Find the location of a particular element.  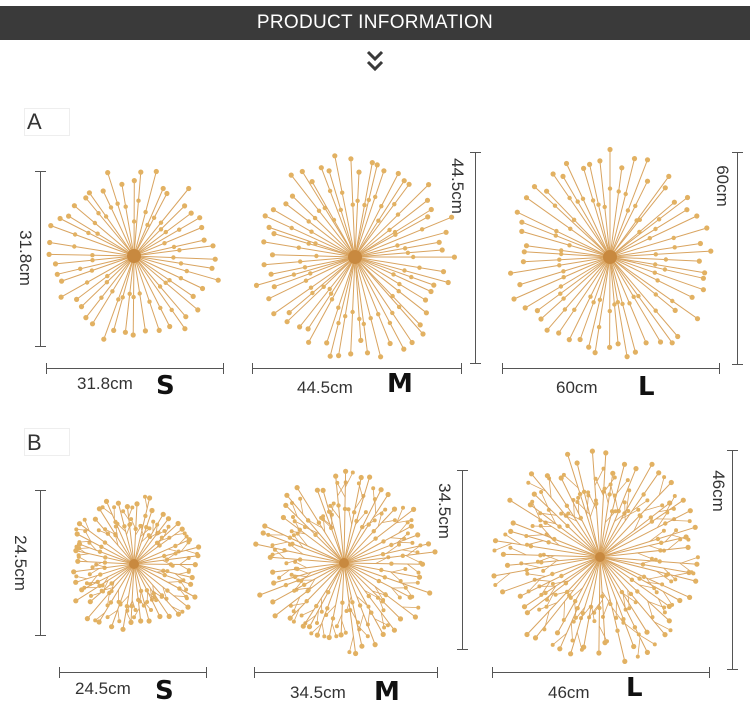

product-a-m-width: 44.5cm is located at coordinates (325, 387).